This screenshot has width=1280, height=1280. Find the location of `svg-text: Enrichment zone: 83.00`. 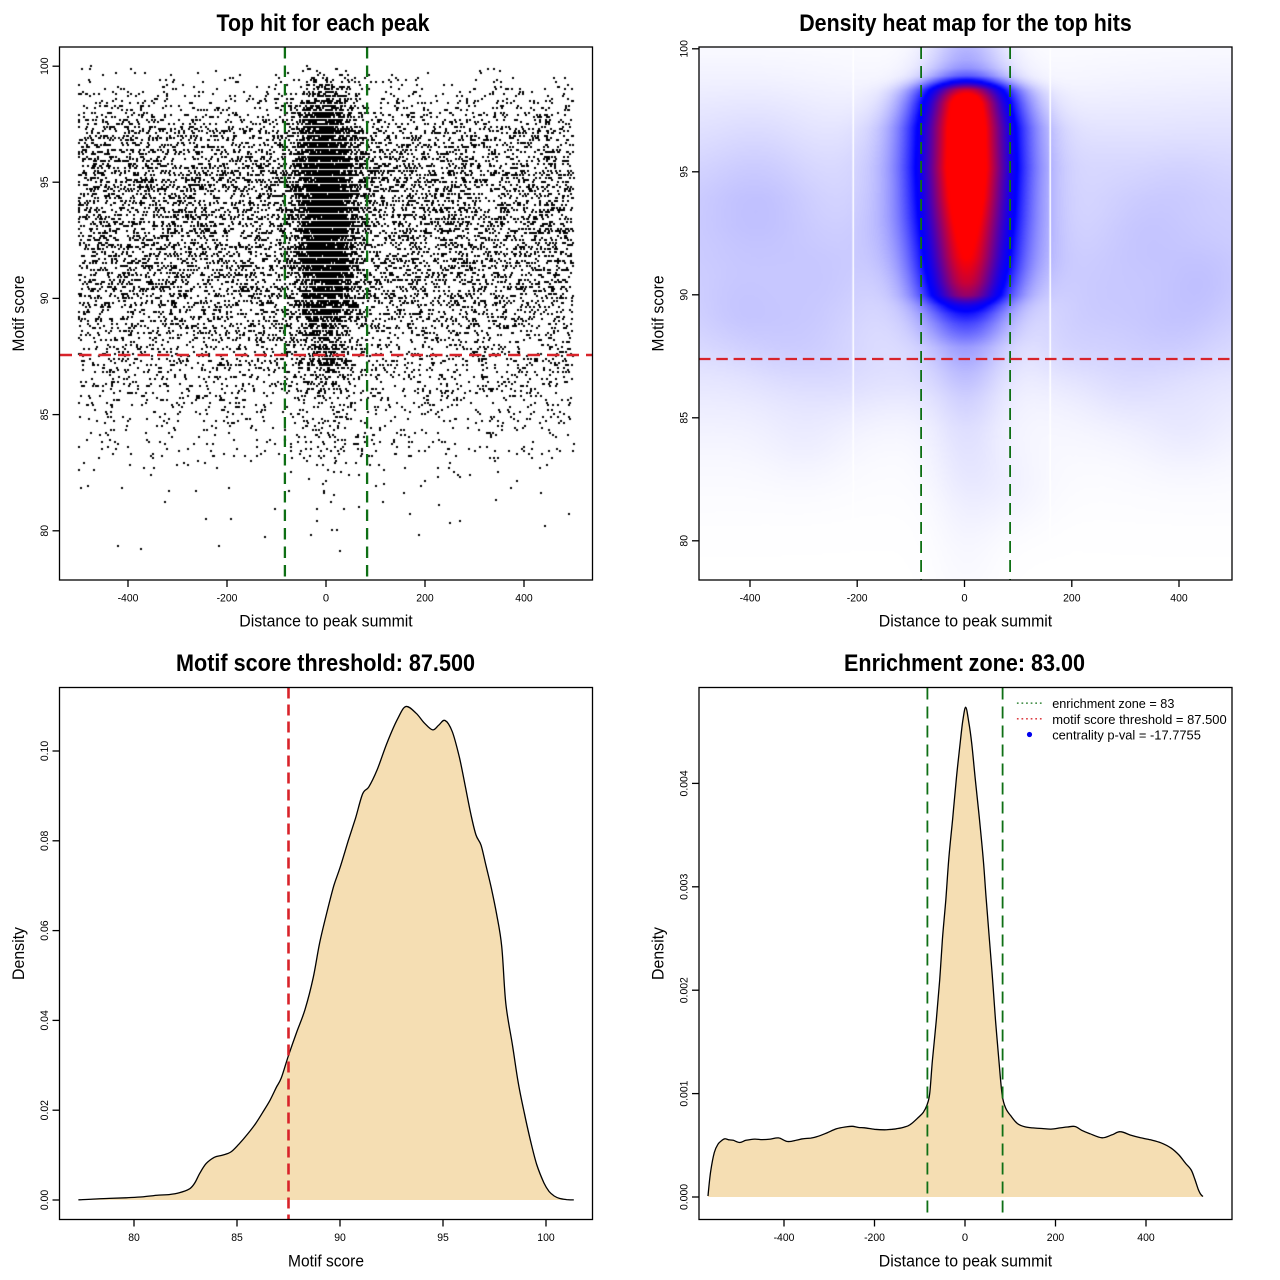

svg-text: Enrichment zone: 83.00 is located at coordinates (964, 663).